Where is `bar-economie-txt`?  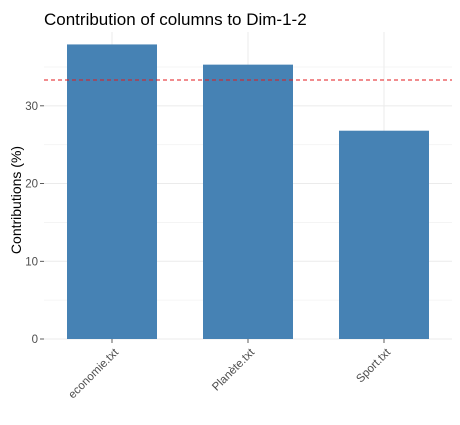 bar-economie-txt is located at coordinates (112, 191).